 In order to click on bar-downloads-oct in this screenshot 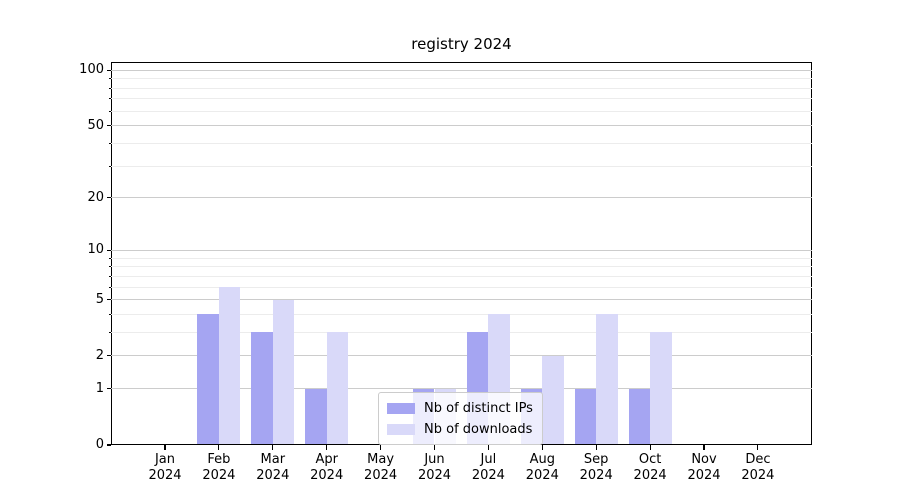, I will do `click(661, 388)`.